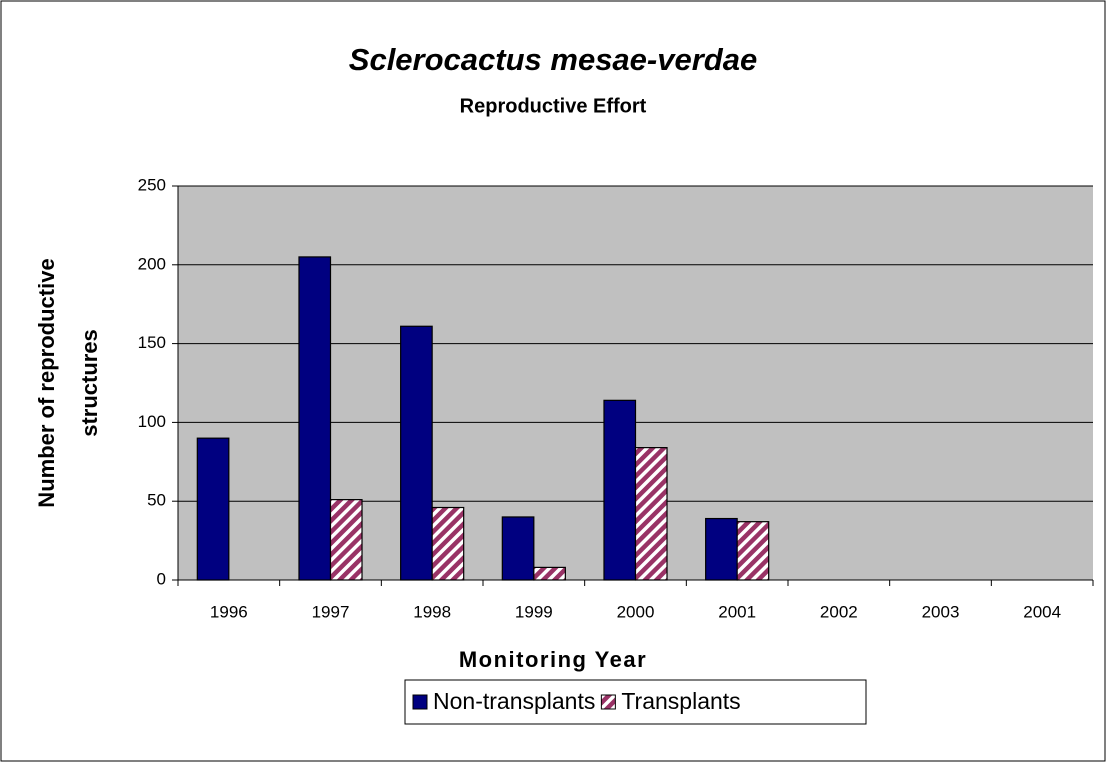  What do you see at coordinates (229, 611) in the screenshot?
I see `x-tick-label: 1996` at bounding box center [229, 611].